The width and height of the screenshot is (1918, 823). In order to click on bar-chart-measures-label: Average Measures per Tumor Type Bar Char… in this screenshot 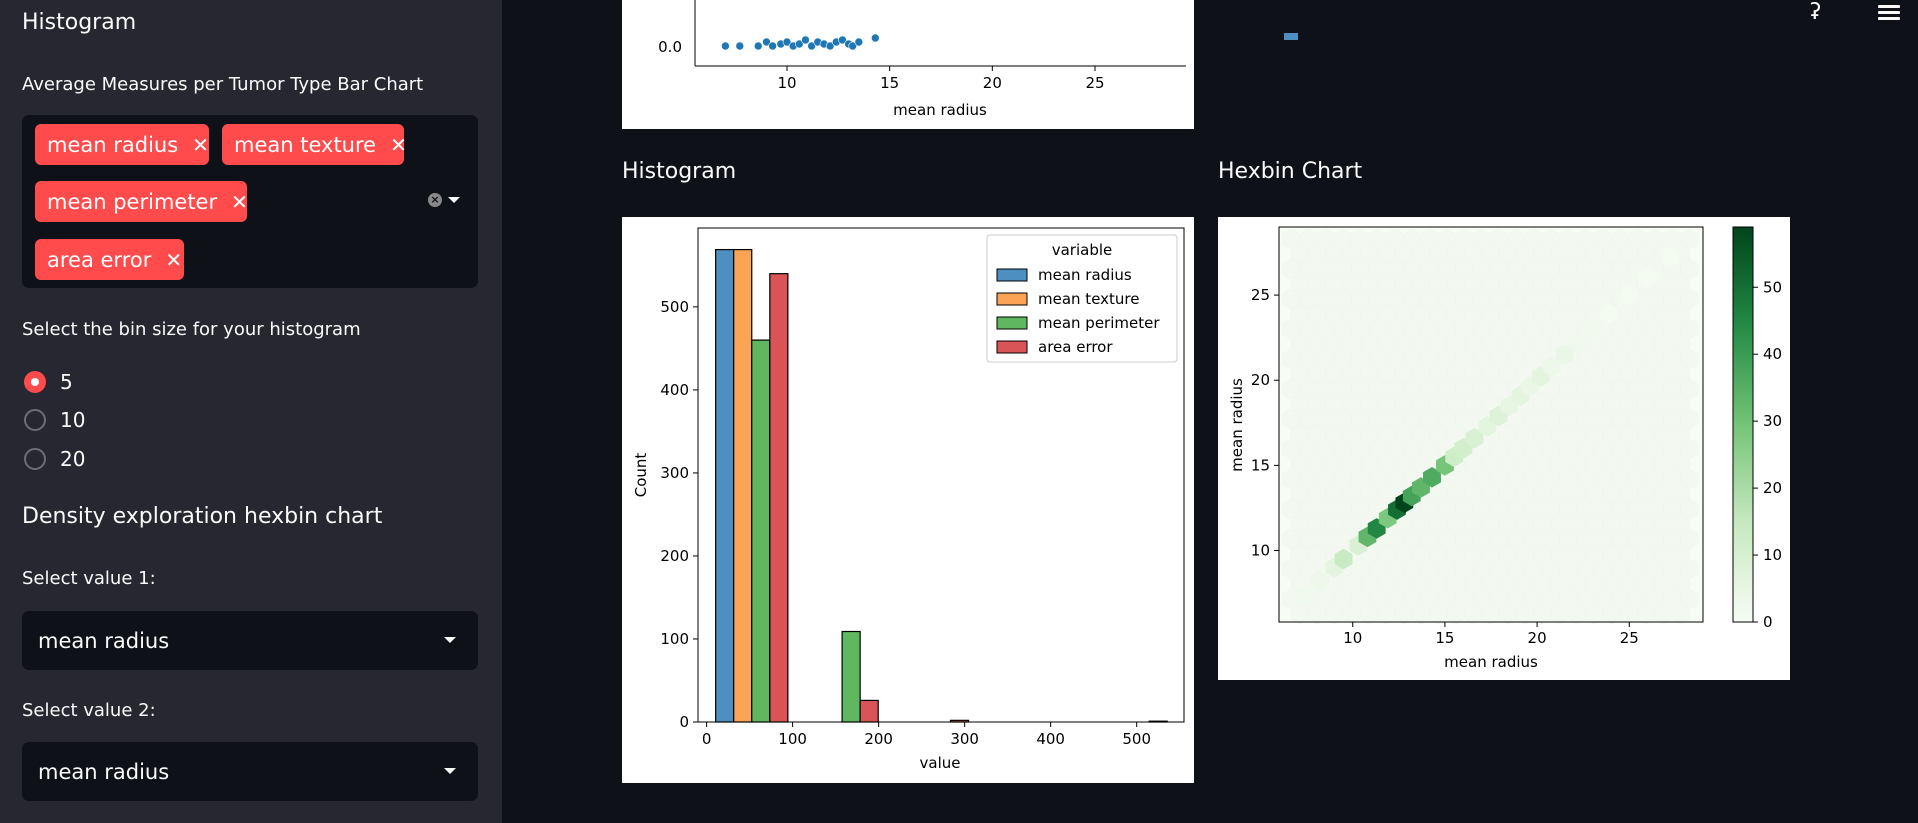, I will do `click(223, 84)`.